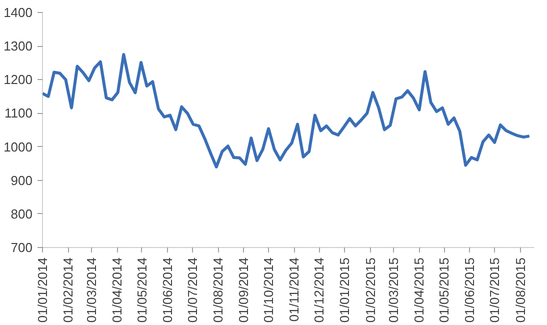 This screenshot has height=325, width=547. I want to click on y-tick-label: 1000, so click(18, 146).